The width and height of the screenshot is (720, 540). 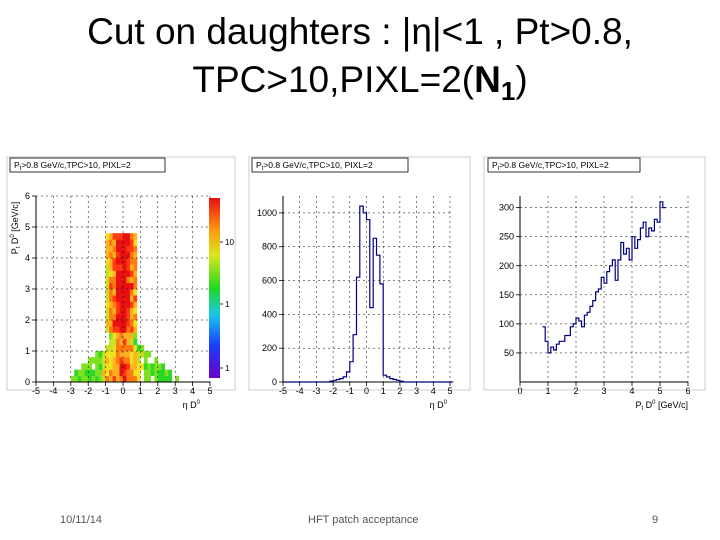 What do you see at coordinates (27, 196) in the screenshot?
I see `y-tick-label: 6` at bounding box center [27, 196].